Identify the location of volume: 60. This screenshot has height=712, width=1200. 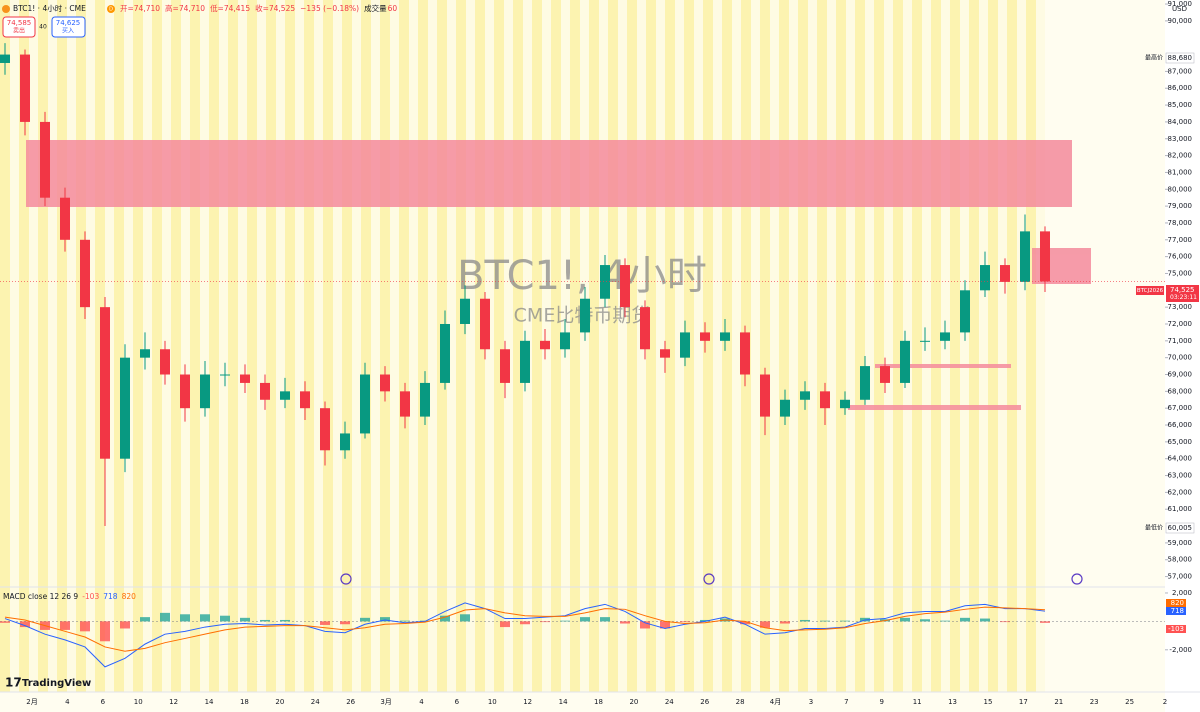
(393, 8).